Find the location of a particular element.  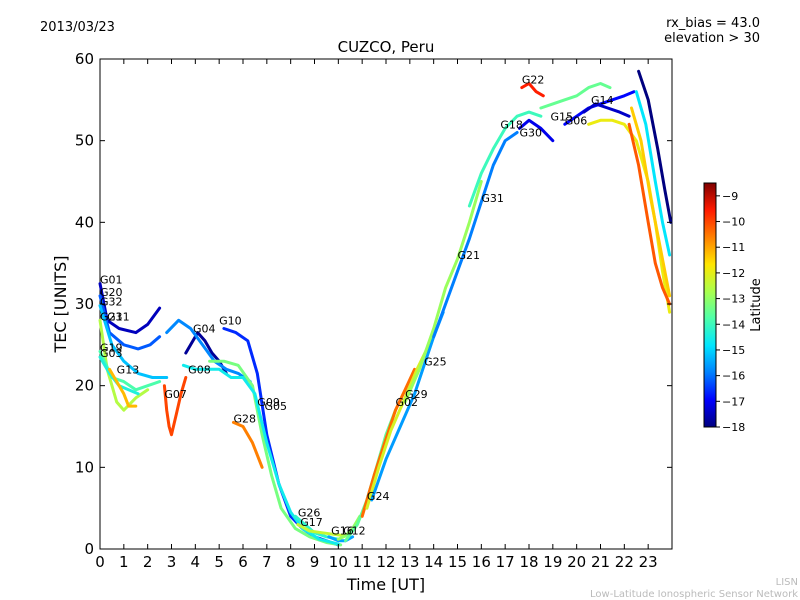

footer-org-short: LISN is located at coordinates (787, 582).